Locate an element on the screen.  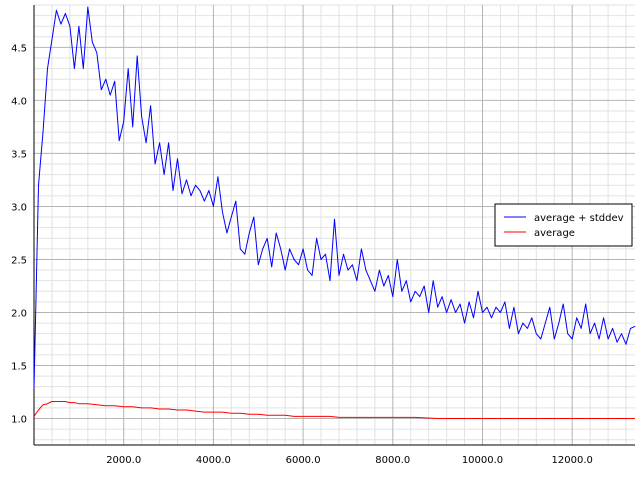
y-tick-label: 4.5 is located at coordinates (19, 48).